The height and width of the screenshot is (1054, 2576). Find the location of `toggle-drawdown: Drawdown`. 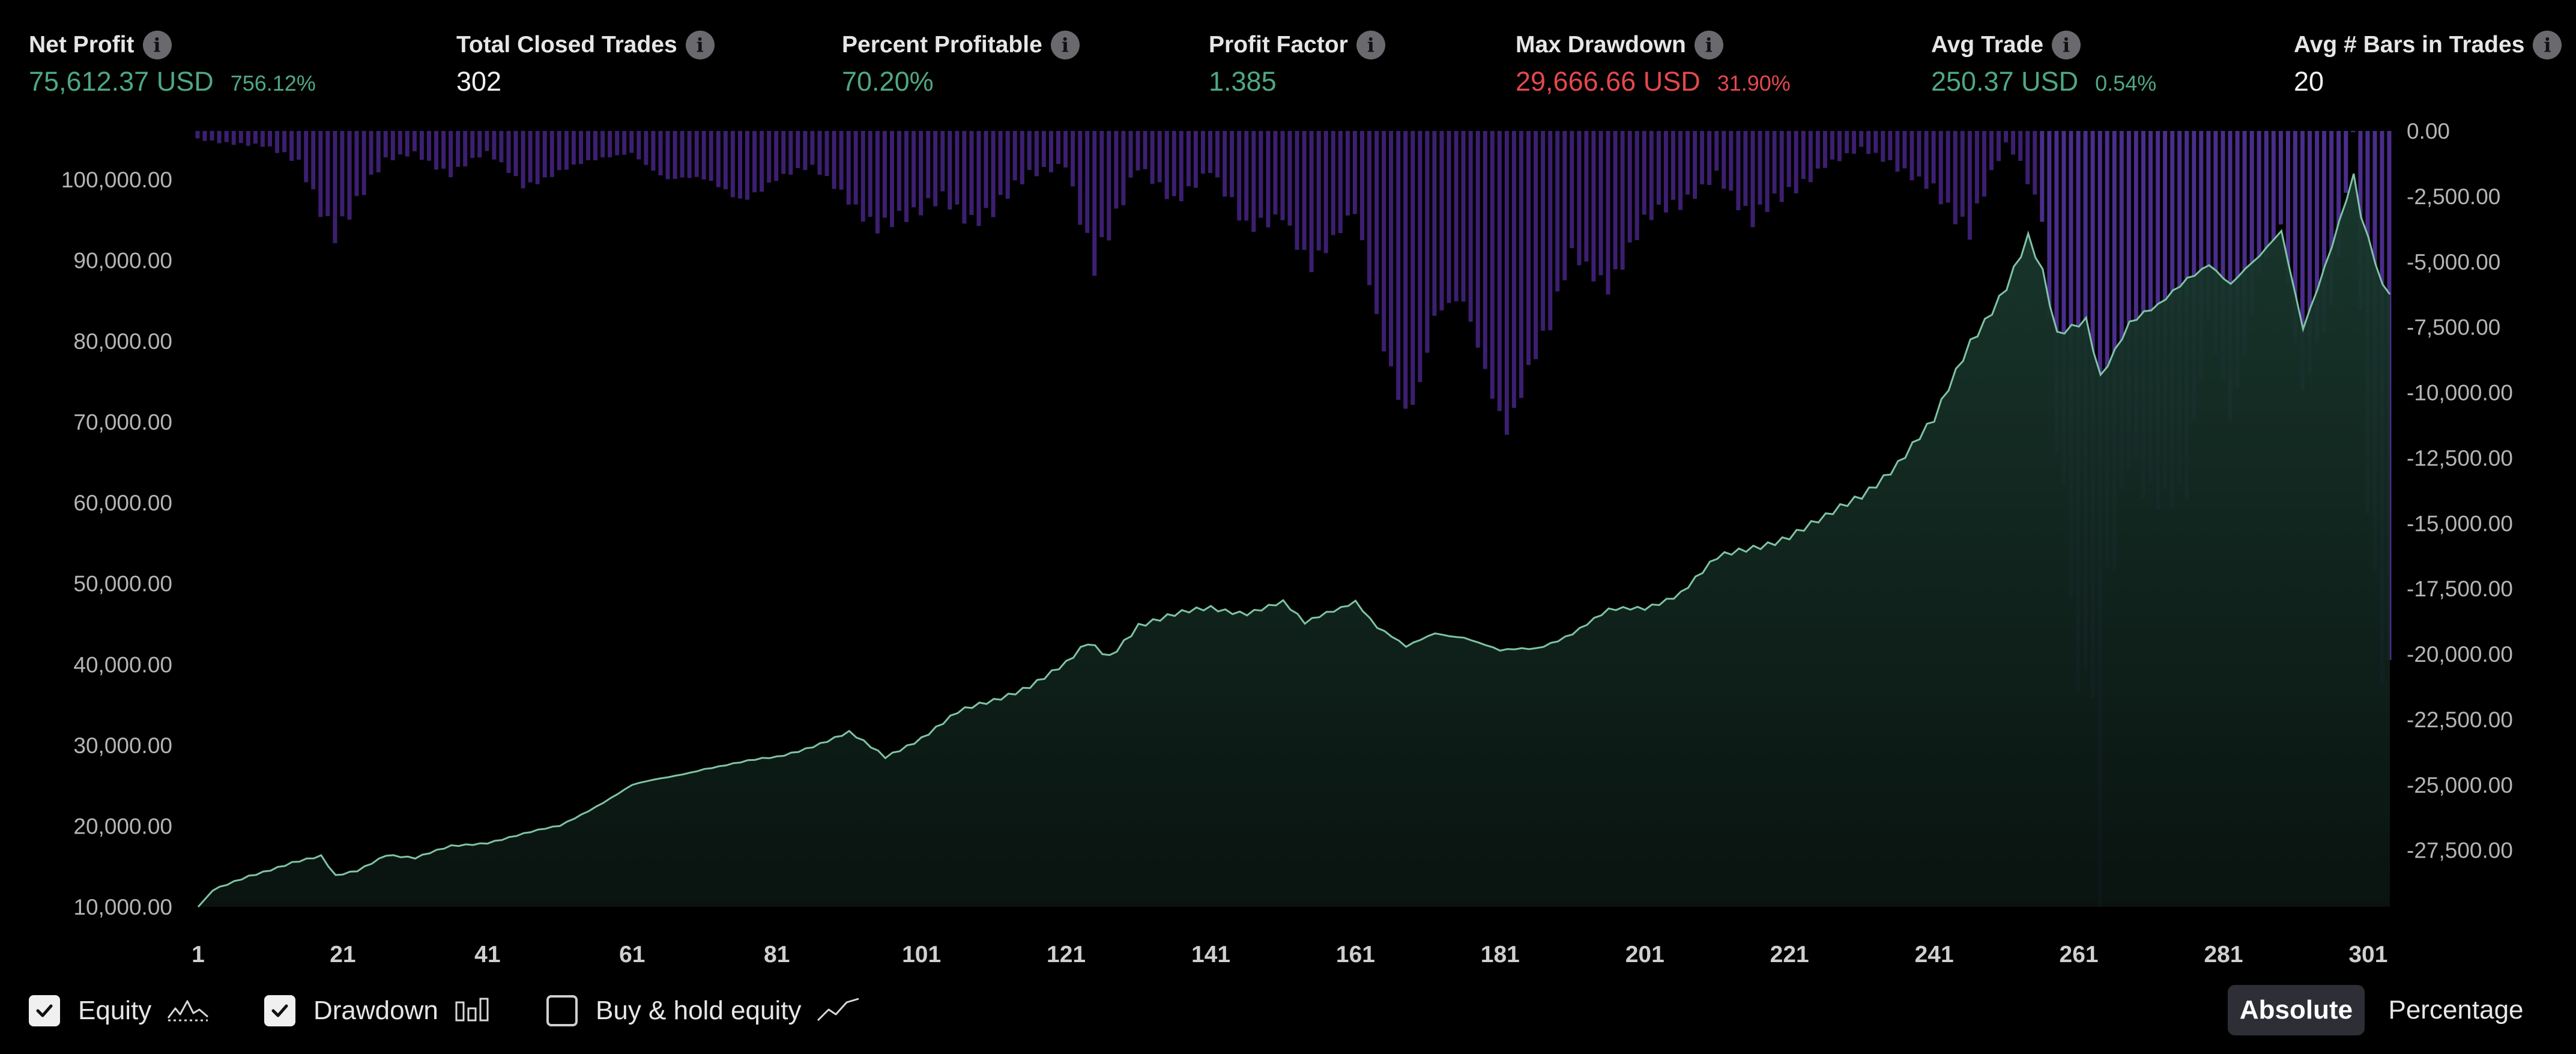

toggle-drawdown: Drawdown is located at coordinates (378, 1011).